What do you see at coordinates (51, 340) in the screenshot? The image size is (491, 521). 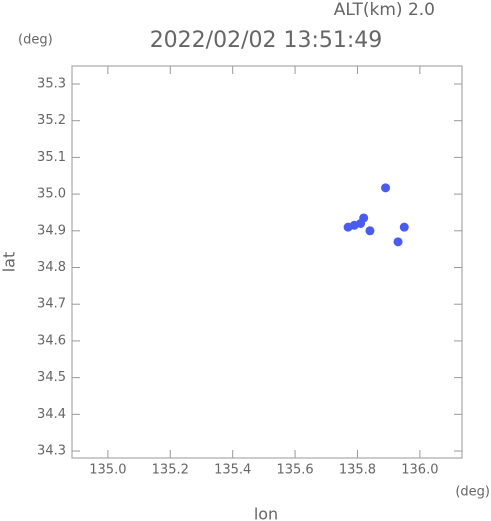 I see `y-tick-label: 34.6` at bounding box center [51, 340].